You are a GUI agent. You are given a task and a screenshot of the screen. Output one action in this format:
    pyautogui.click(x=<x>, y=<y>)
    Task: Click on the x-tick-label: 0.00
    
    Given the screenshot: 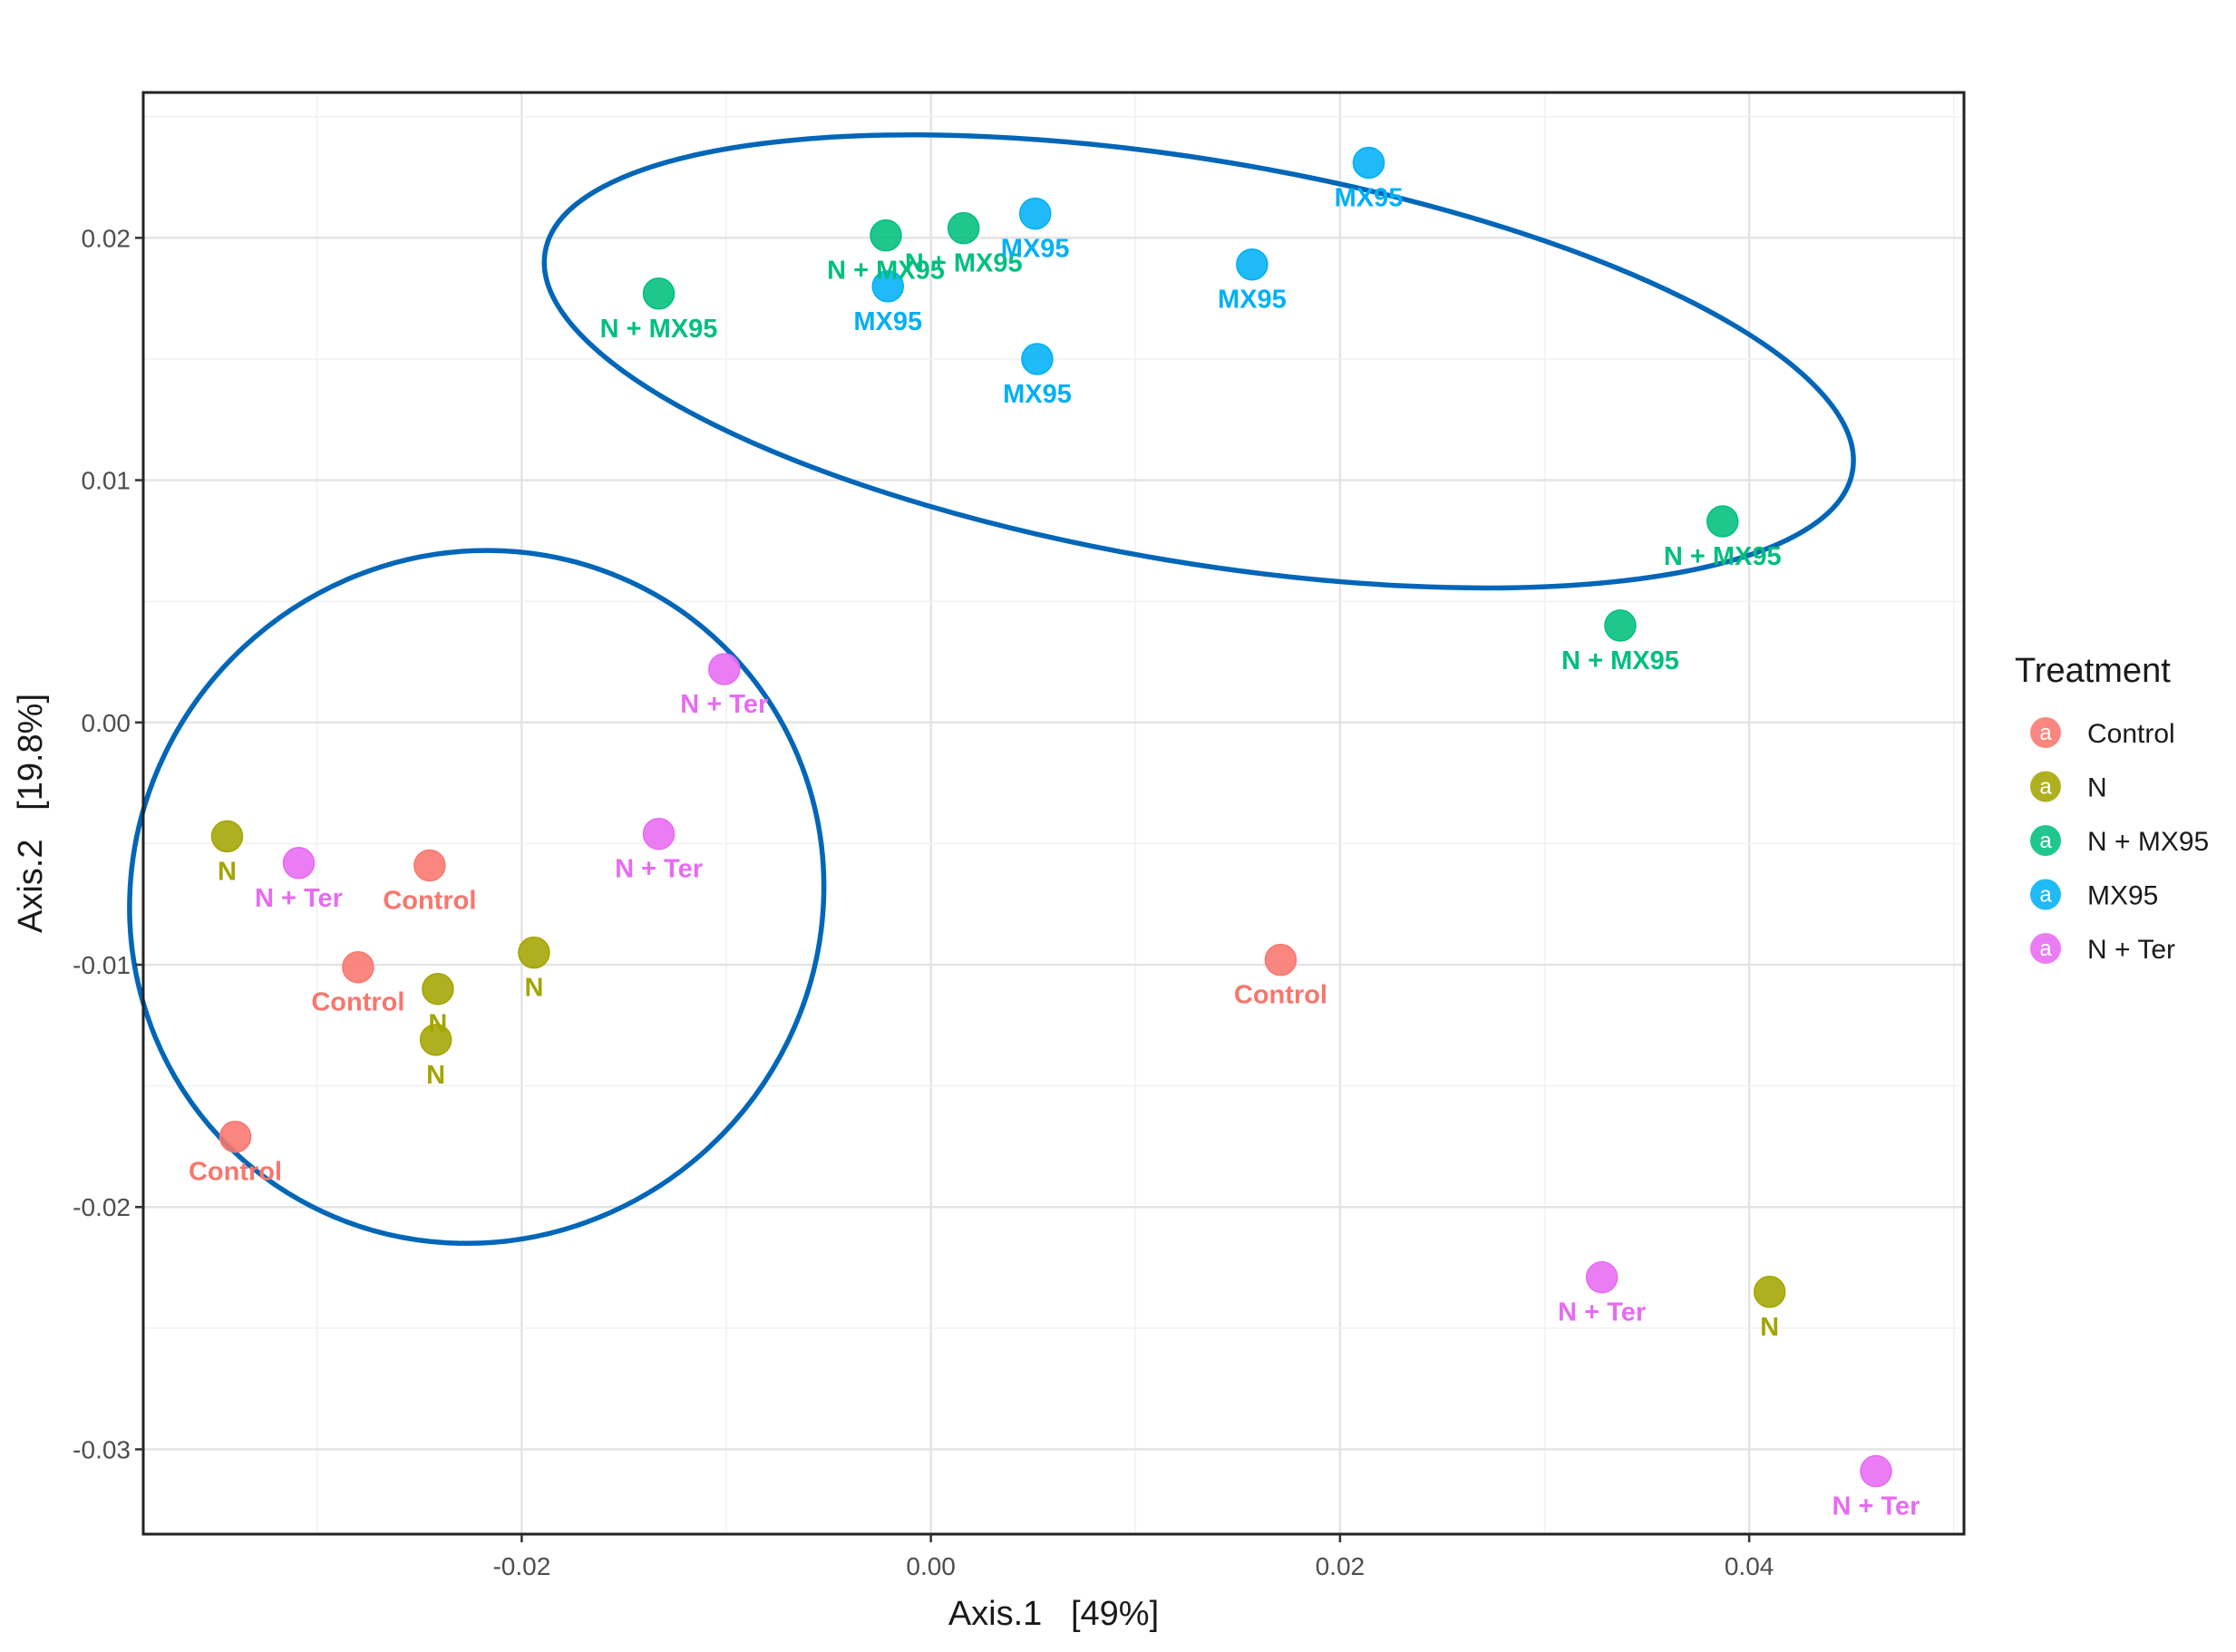 What is the action you would take?
    pyautogui.click(x=931, y=1566)
    